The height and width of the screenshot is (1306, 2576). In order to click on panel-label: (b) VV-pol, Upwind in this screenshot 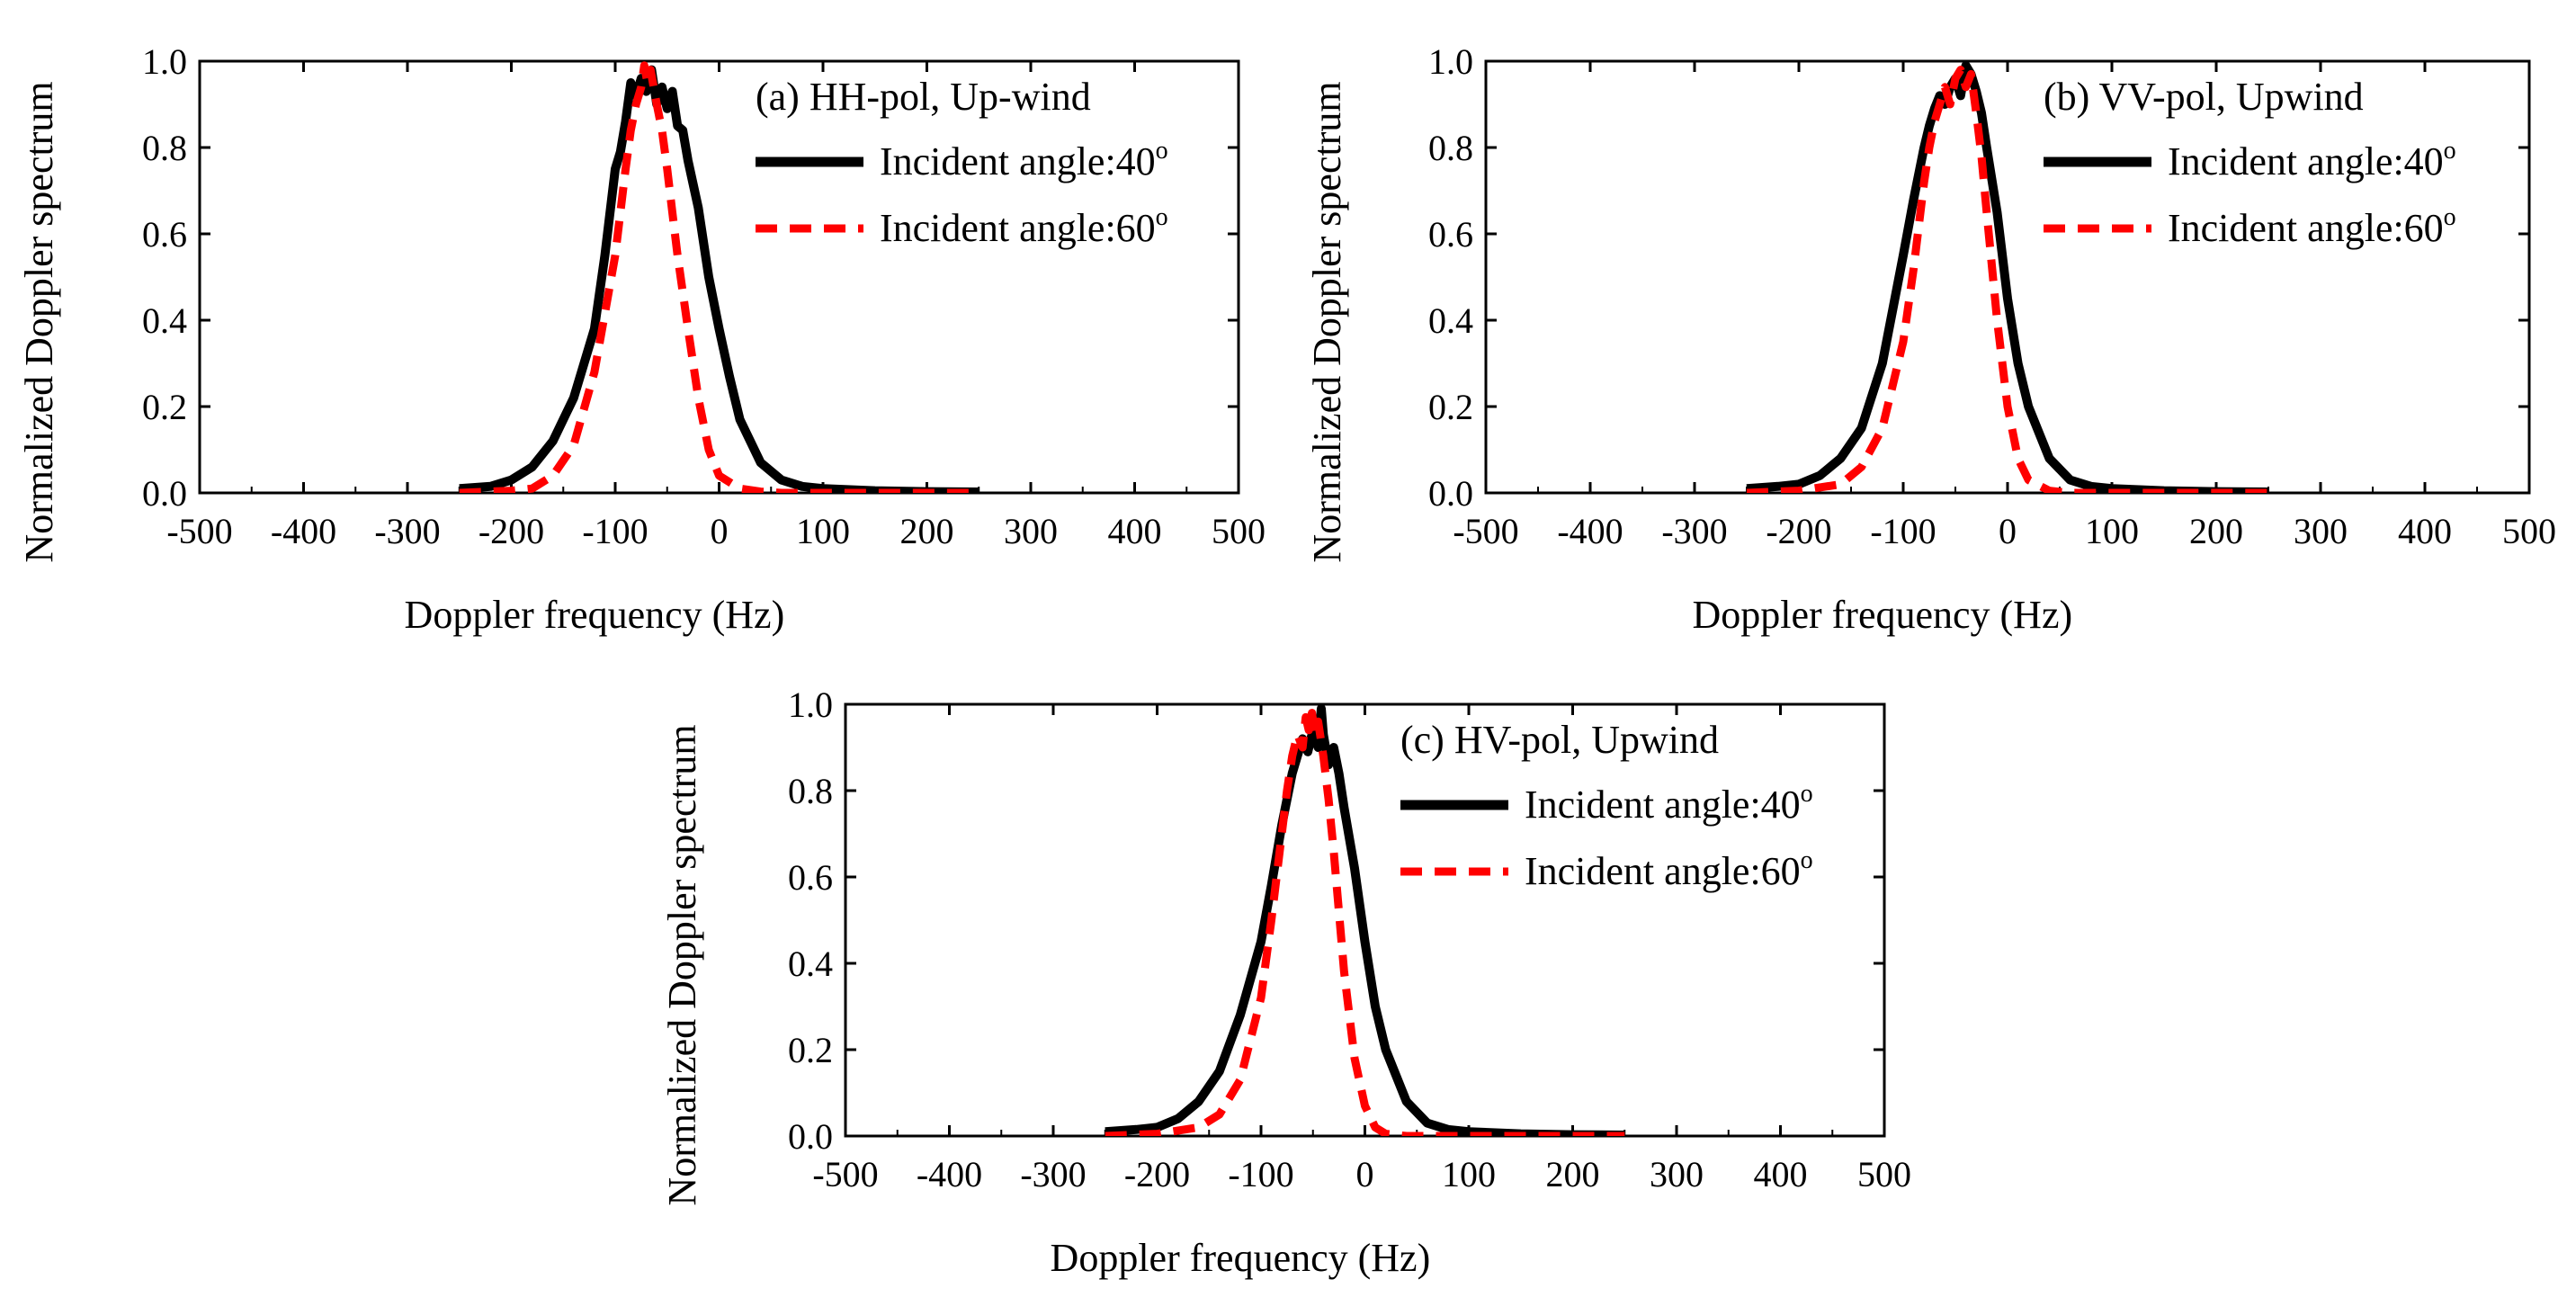, I will do `click(2204, 97)`.